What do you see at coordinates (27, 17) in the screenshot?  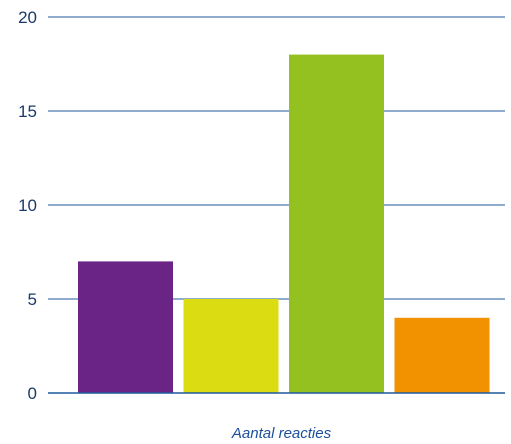 I see `y-tick-label-20: 20` at bounding box center [27, 17].